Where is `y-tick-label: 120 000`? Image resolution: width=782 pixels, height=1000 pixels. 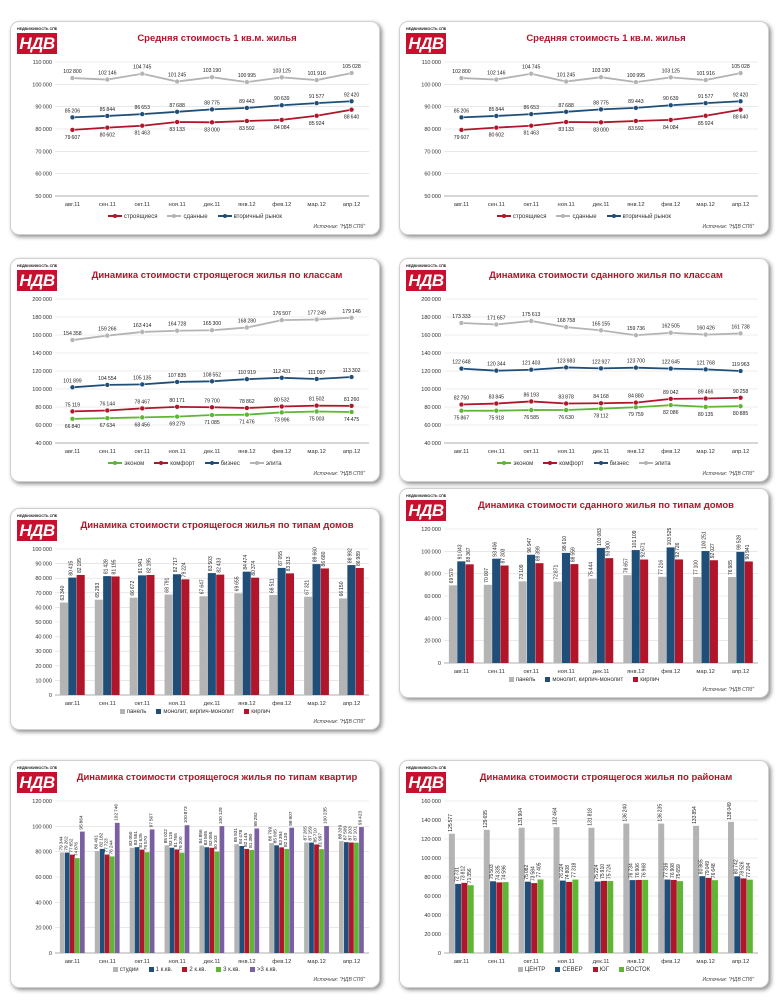 y-tick-label: 120 000 is located at coordinates (431, 372).